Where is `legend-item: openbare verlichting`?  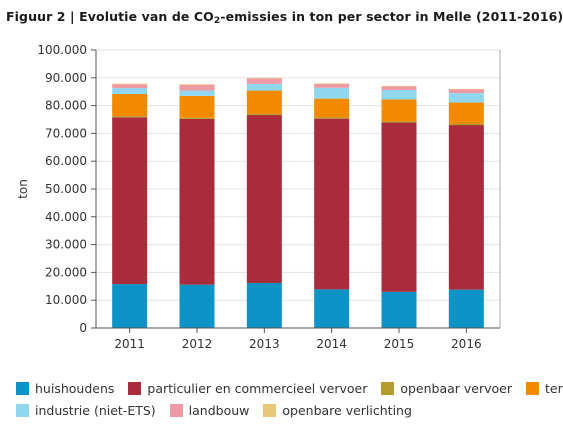 legend-item: openbare verlichting is located at coordinates (337, 410).